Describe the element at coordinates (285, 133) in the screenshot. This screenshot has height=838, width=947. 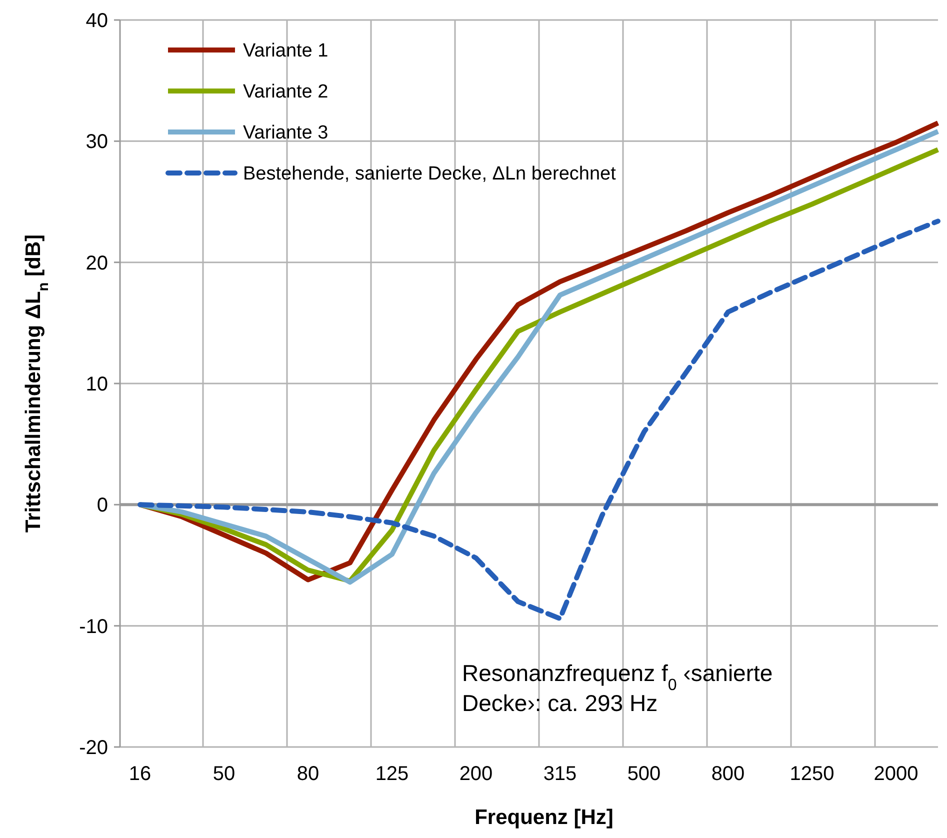
I see `legend-label: Variante 3` at that location.